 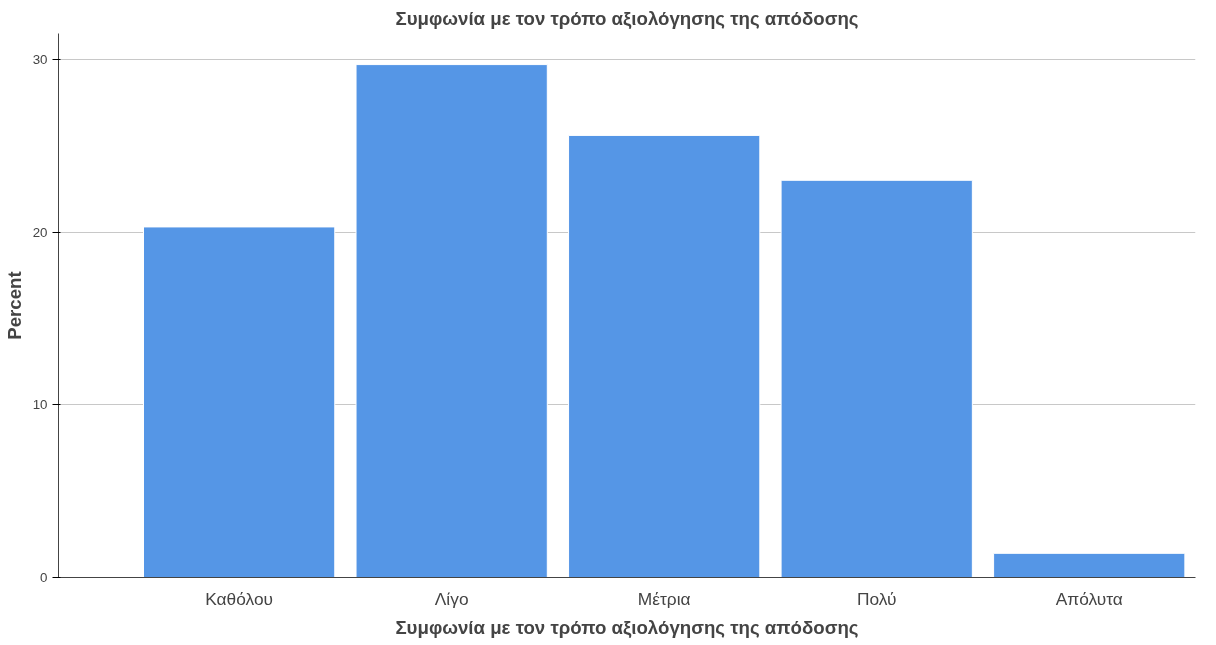 I want to click on chart-title: Συμφωνία με τον τρόπο αξιολόγησης της απόδοσης, so click(x=627, y=18).